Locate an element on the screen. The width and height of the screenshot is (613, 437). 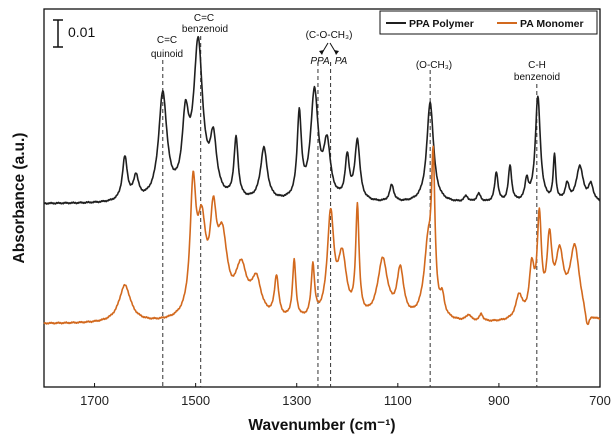
x-tick-label: 700 is located at coordinates (600, 400).